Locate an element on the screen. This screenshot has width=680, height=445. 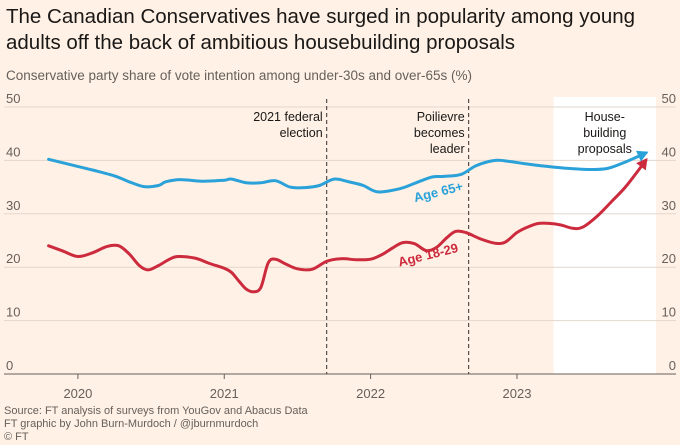
y-tick-label-left: 20 is located at coordinates (13, 258).